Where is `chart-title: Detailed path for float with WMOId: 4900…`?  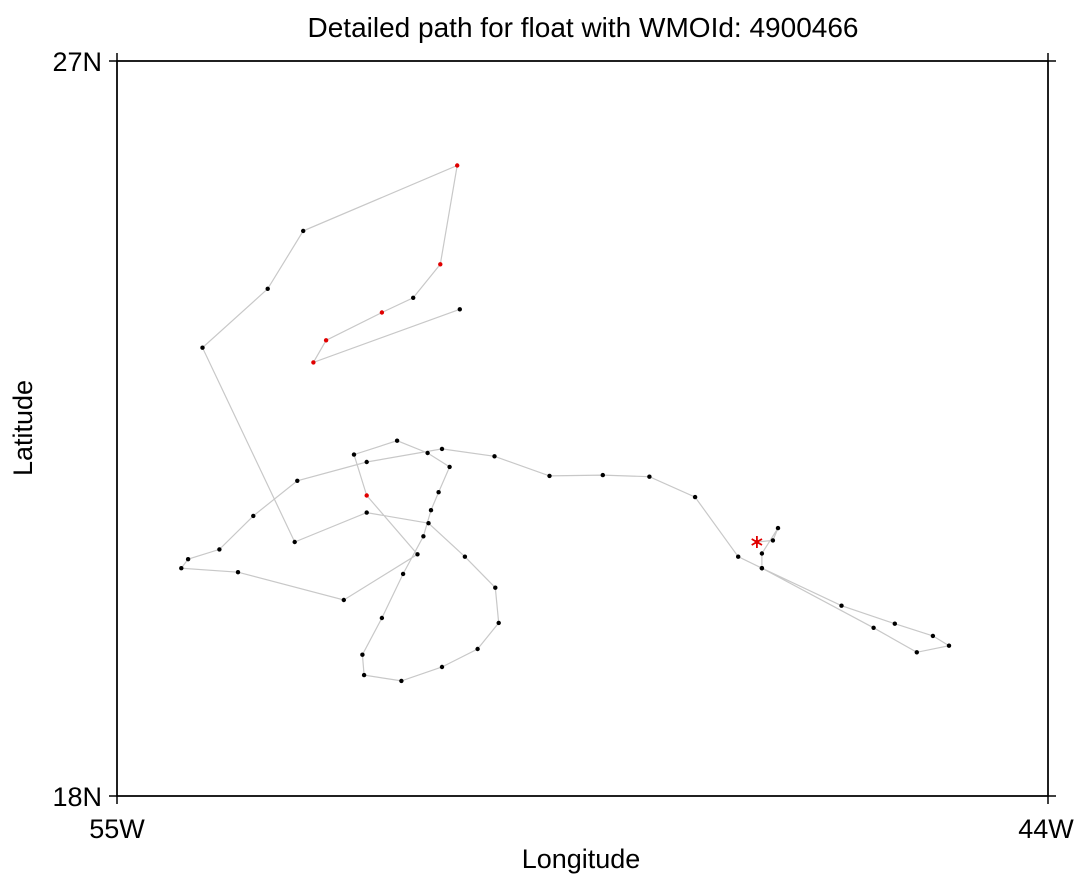
chart-title: Detailed path for float with WMOId: 4900… is located at coordinates (583, 27).